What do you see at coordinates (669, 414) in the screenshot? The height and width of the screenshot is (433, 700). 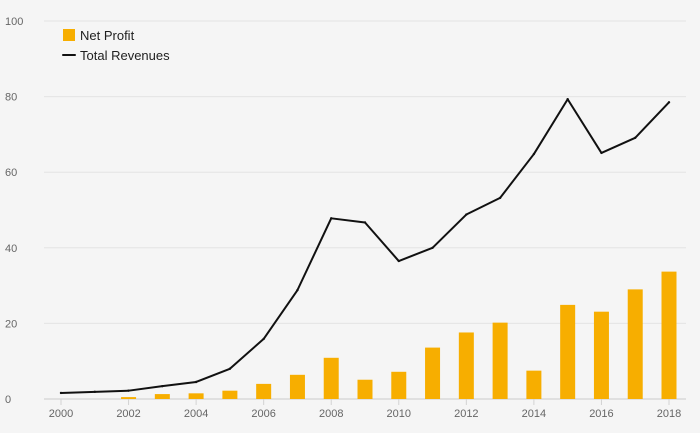 I see `x-tick-label-2018: 2018` at bounding box center [669, 414].